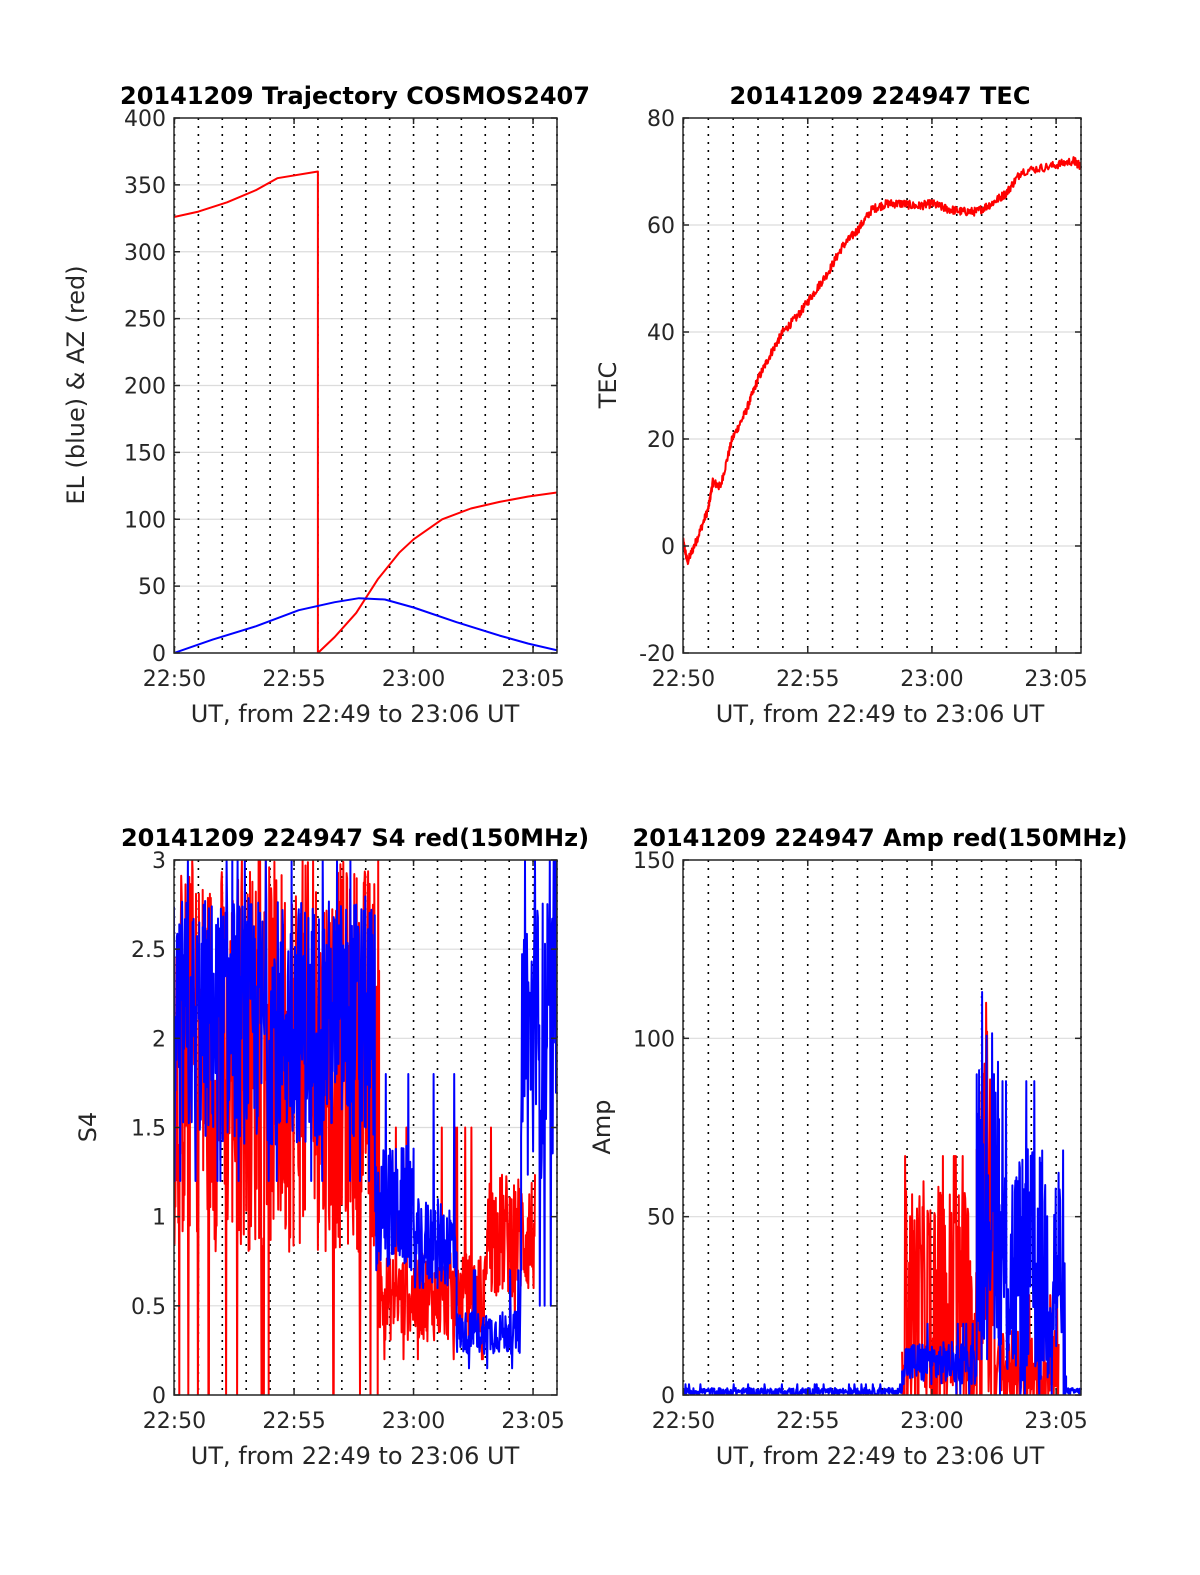 This screenshot has height=1575, width=1200. Describe the element at coordinates (668, 547) in the screenshot. I see `tec-ytick-label-1: 0` at that location.